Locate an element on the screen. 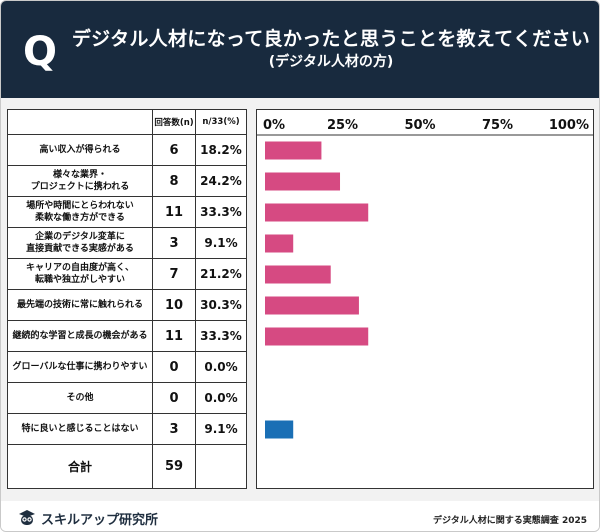 The image size is (600, 532). table-row: その他 0 0.0% is located at coordinates (127, 398).